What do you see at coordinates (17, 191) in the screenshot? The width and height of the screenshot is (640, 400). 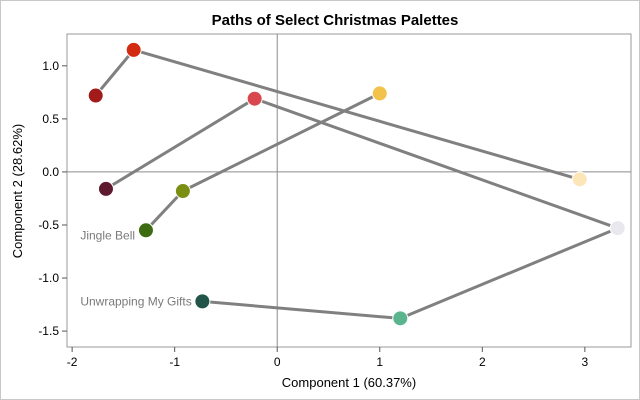 I see `y-axis-label: Component 2 (28.62%)` at bounding box center [17, 191].